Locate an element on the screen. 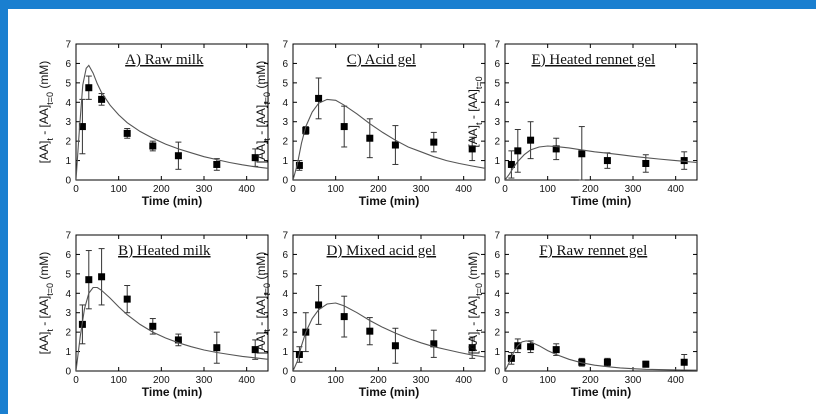  chart-3-xtick-label: 300 is located at coordinates (633, 189).